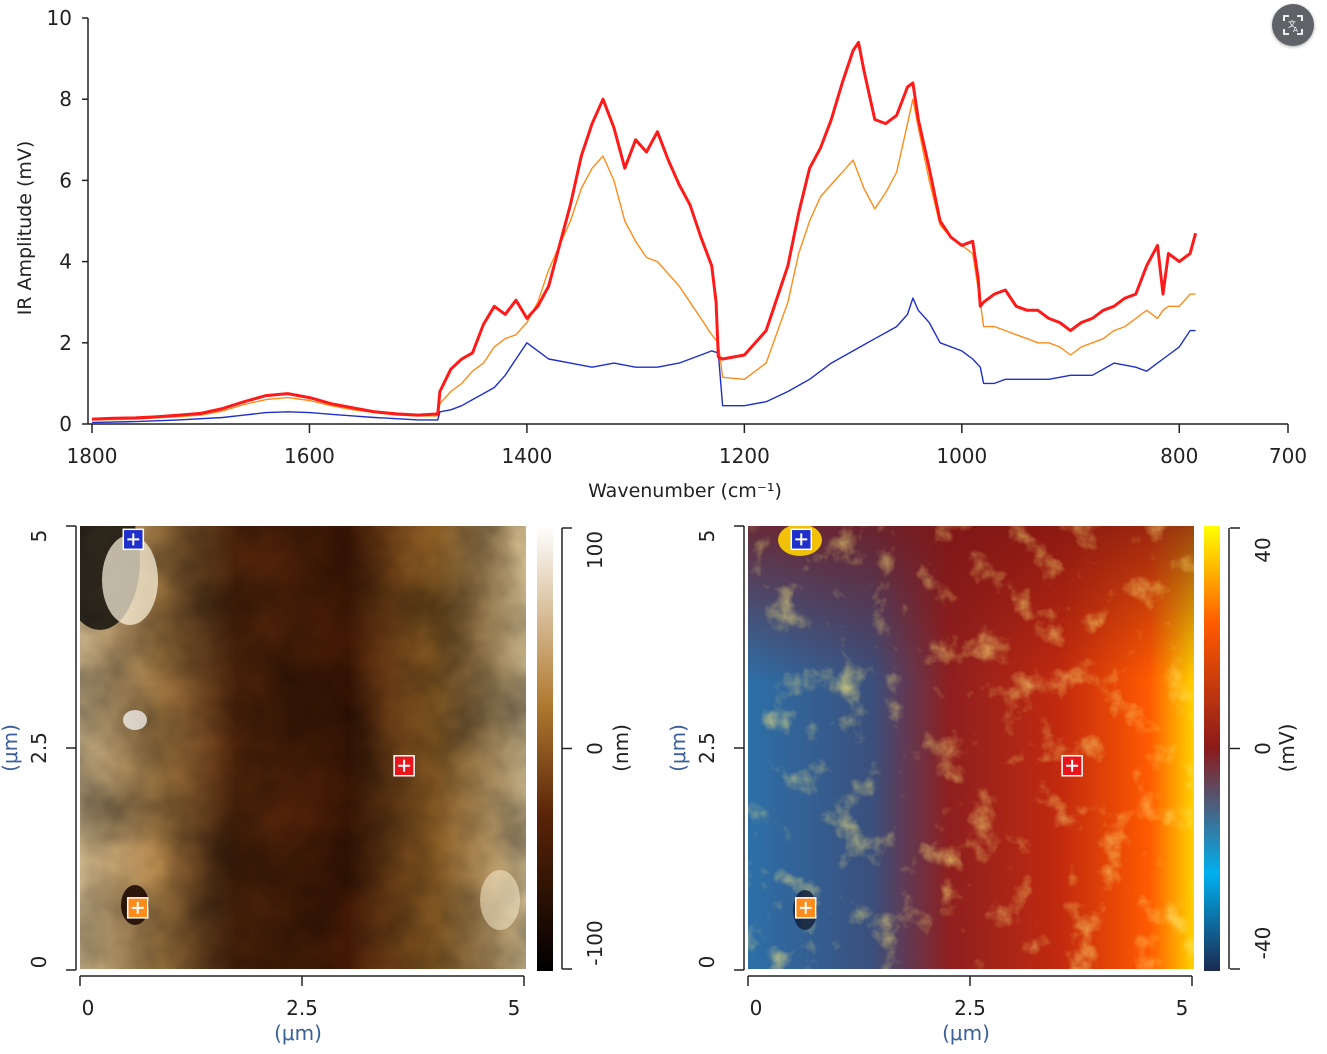  I want to click on x-ticks: 1800 1600 1400 1200 1000 800 700, so click(687, 446).